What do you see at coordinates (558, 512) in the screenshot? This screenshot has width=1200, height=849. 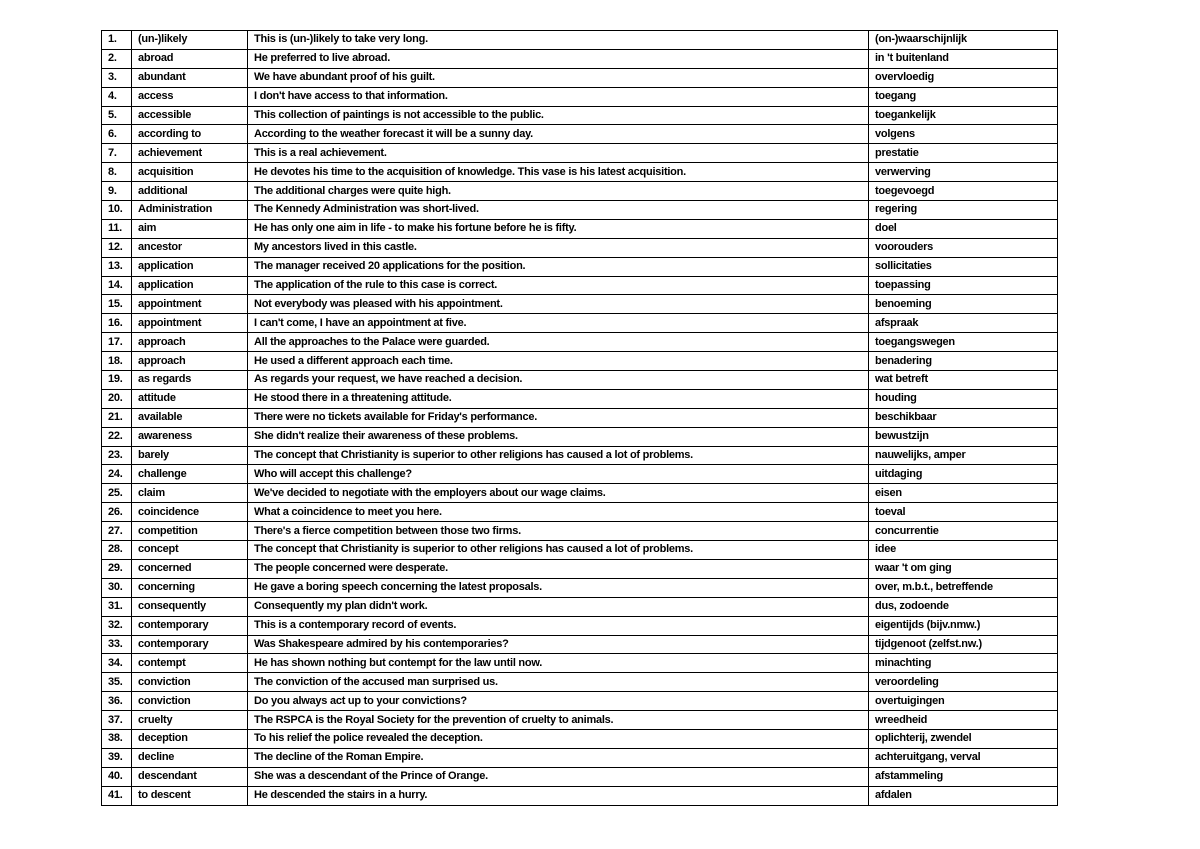 I see `example-sentence: What a coincidence to meet you here.` at bounding box center [558, 512].